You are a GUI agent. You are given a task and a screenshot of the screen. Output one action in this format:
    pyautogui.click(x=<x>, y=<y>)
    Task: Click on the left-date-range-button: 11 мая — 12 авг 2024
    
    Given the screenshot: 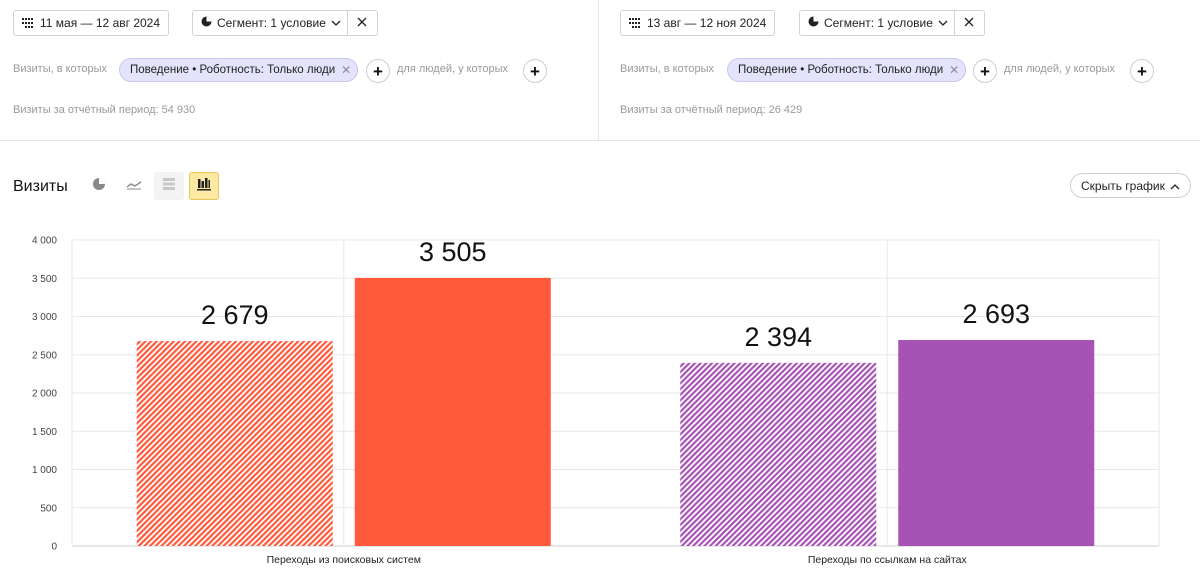 What is the action you would take?
    pyautogui.click(x=91, y=23)
    